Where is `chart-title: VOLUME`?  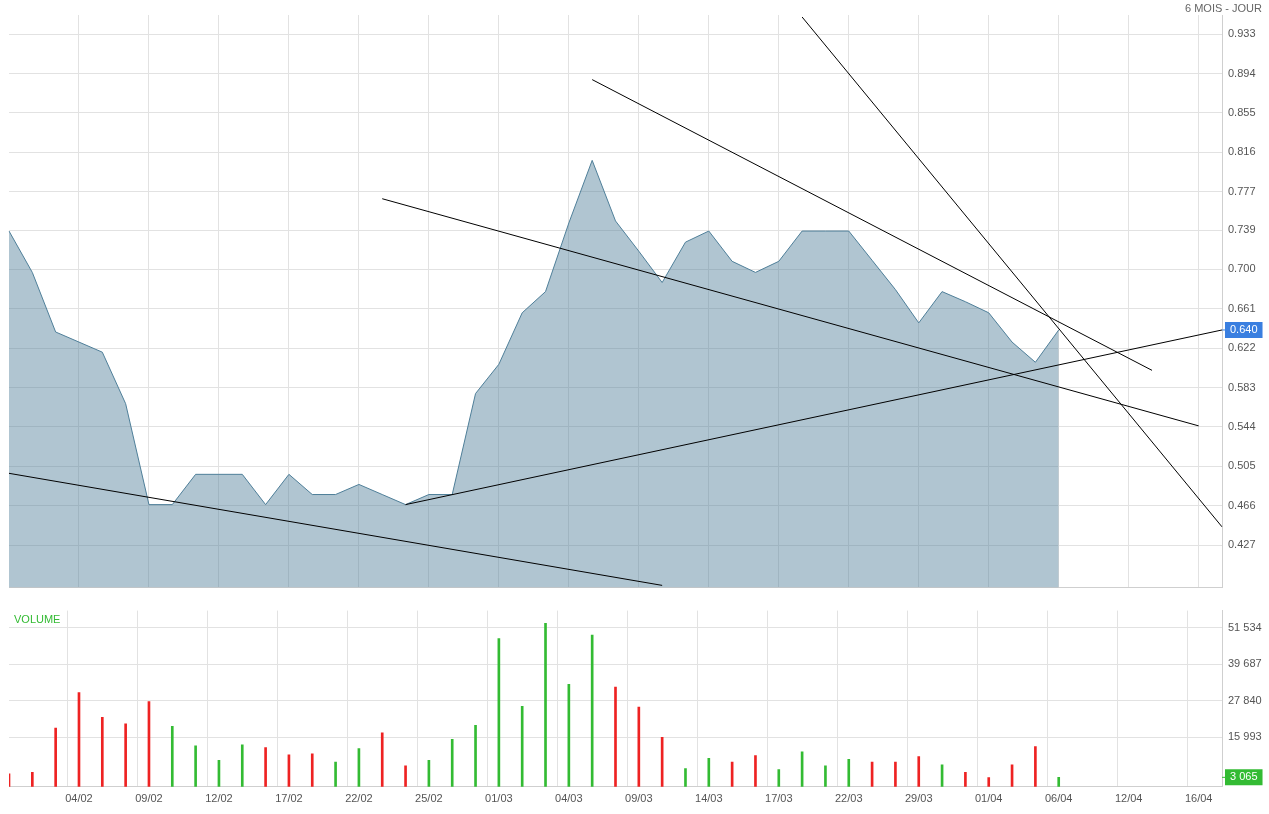 chart-title: VOLUME is located at coordinates (37, 619).